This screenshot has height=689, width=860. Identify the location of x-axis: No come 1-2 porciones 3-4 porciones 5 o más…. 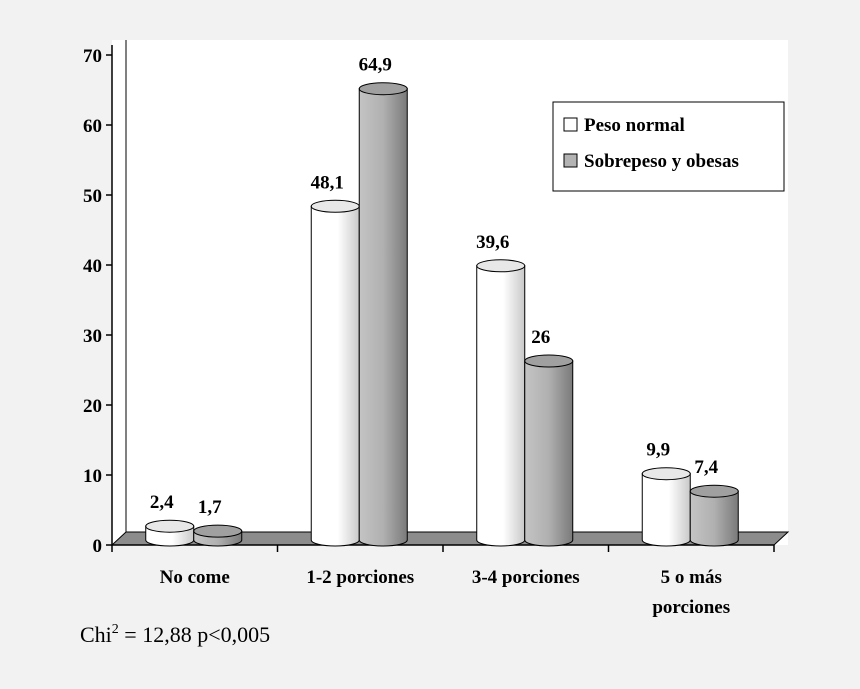
(443, 581).